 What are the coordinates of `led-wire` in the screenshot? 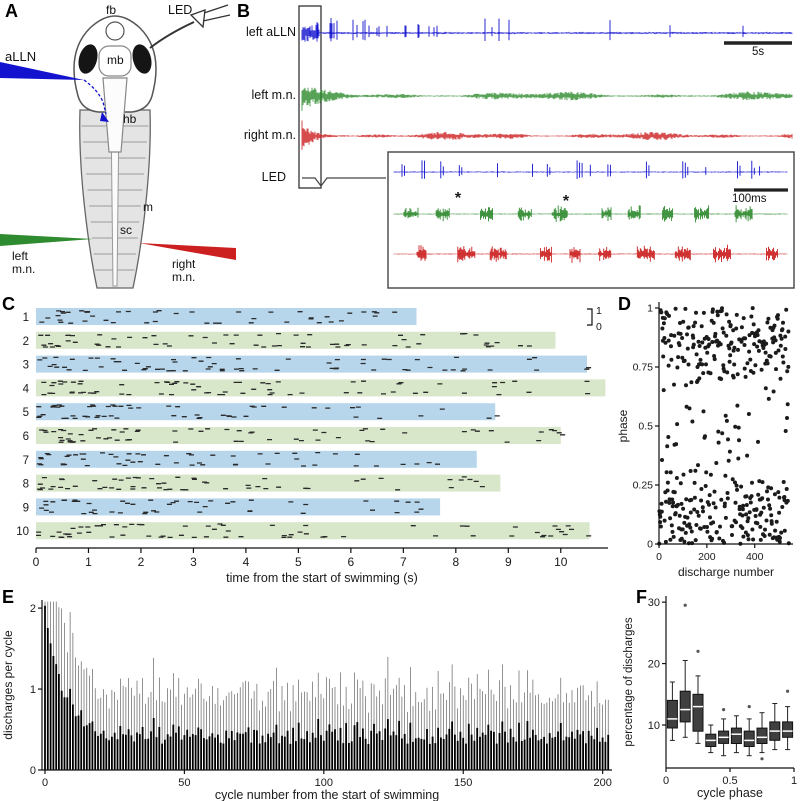 It's located at (172, 35).